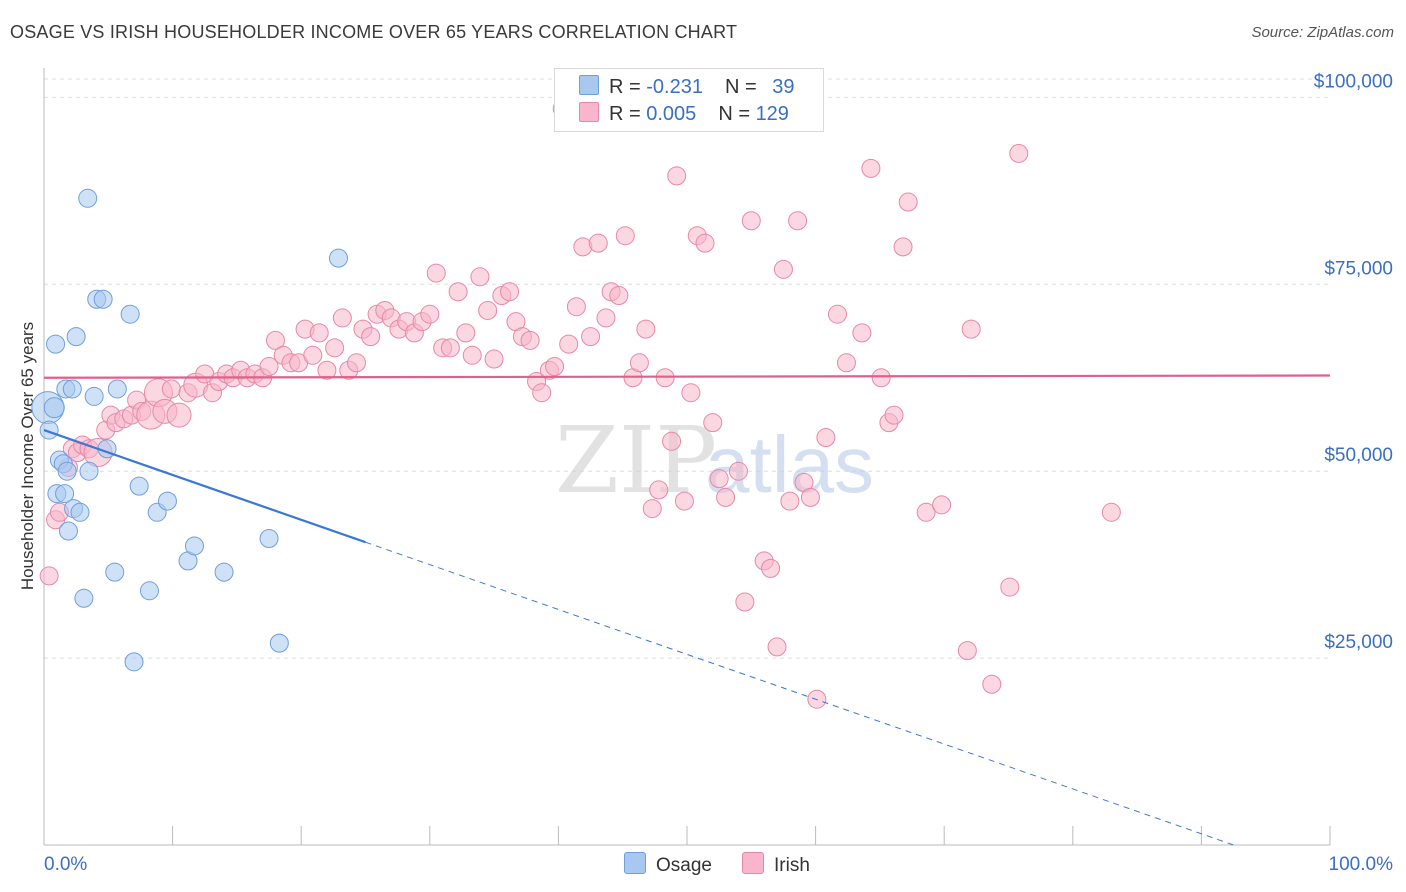 The image size is (1406, 892). I want to click on y-tick-label: $100,000, so click(1353, 81).